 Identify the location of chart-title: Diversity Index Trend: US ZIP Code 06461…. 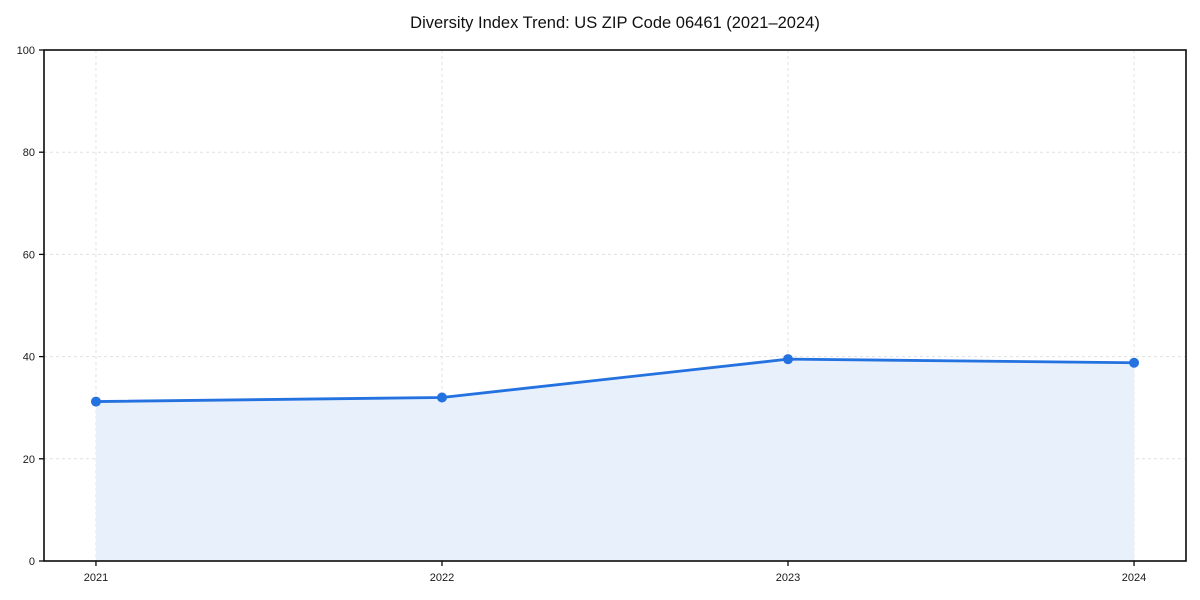
(615, 23).